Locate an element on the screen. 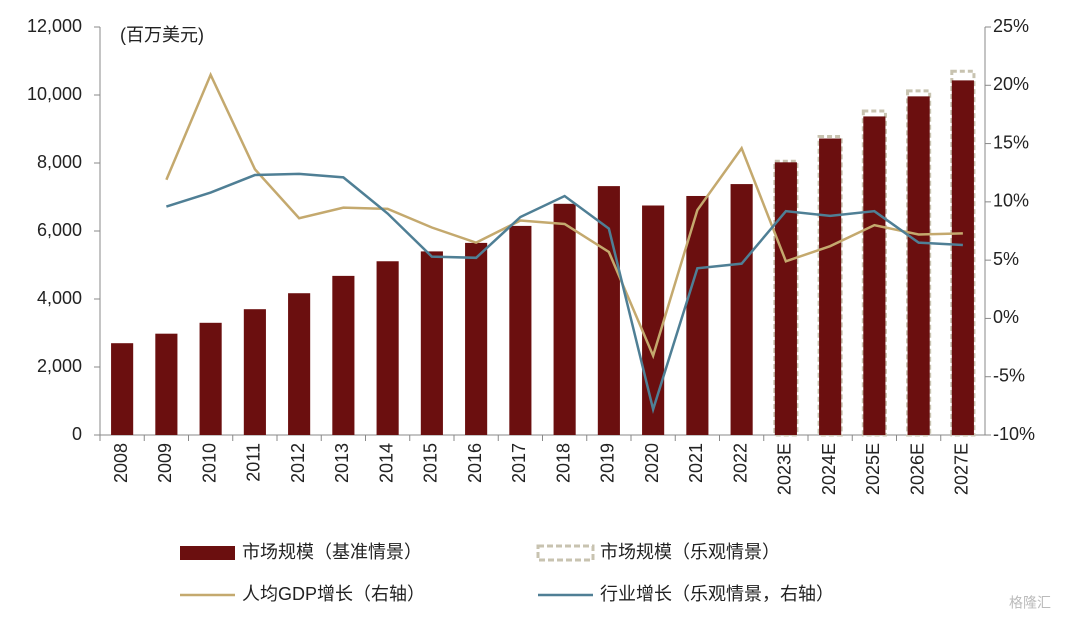 The height and width of the screenshot is (619, 1080). x-tick-label: 2026E is located at coordinates (917, 469).